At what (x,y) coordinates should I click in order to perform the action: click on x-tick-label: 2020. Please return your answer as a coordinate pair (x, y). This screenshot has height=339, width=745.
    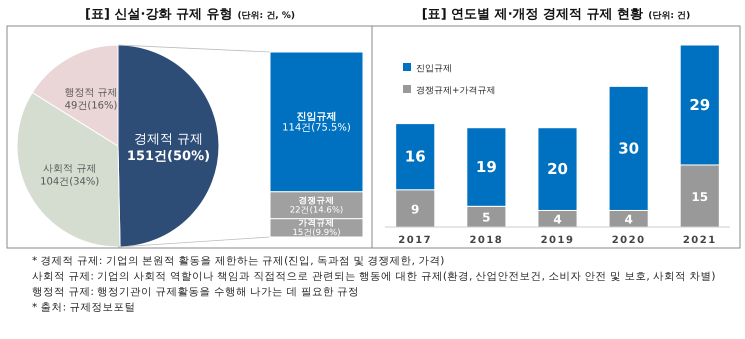
    Looking at the image, I should click on (629, 240).